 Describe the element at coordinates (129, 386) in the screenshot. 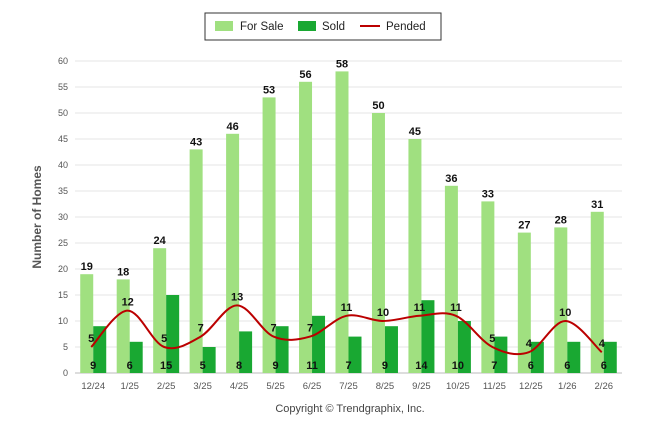

I see `x-tick-label: 1/25` at that location.